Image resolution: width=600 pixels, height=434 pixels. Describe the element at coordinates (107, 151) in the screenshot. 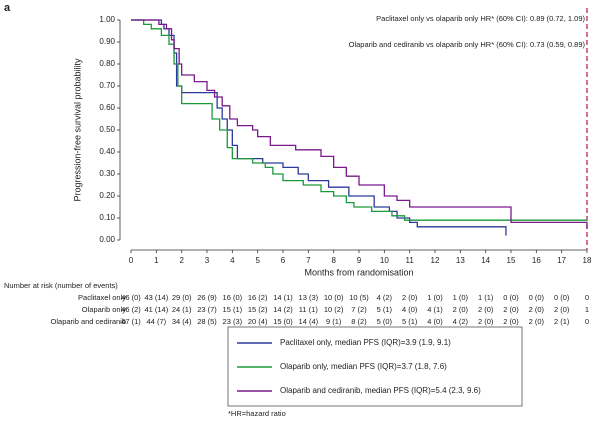

I see `y-tick-label: 0.40` at that location.